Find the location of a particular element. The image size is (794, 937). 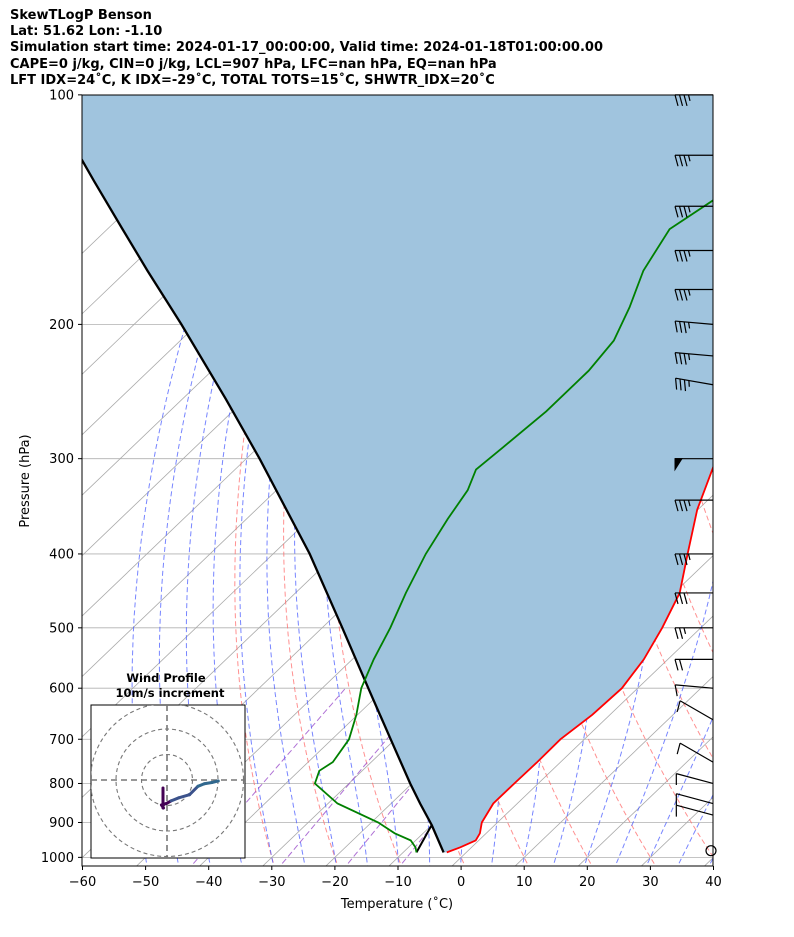

inset-title: Wind Profile is located at coordinates (166, 678).